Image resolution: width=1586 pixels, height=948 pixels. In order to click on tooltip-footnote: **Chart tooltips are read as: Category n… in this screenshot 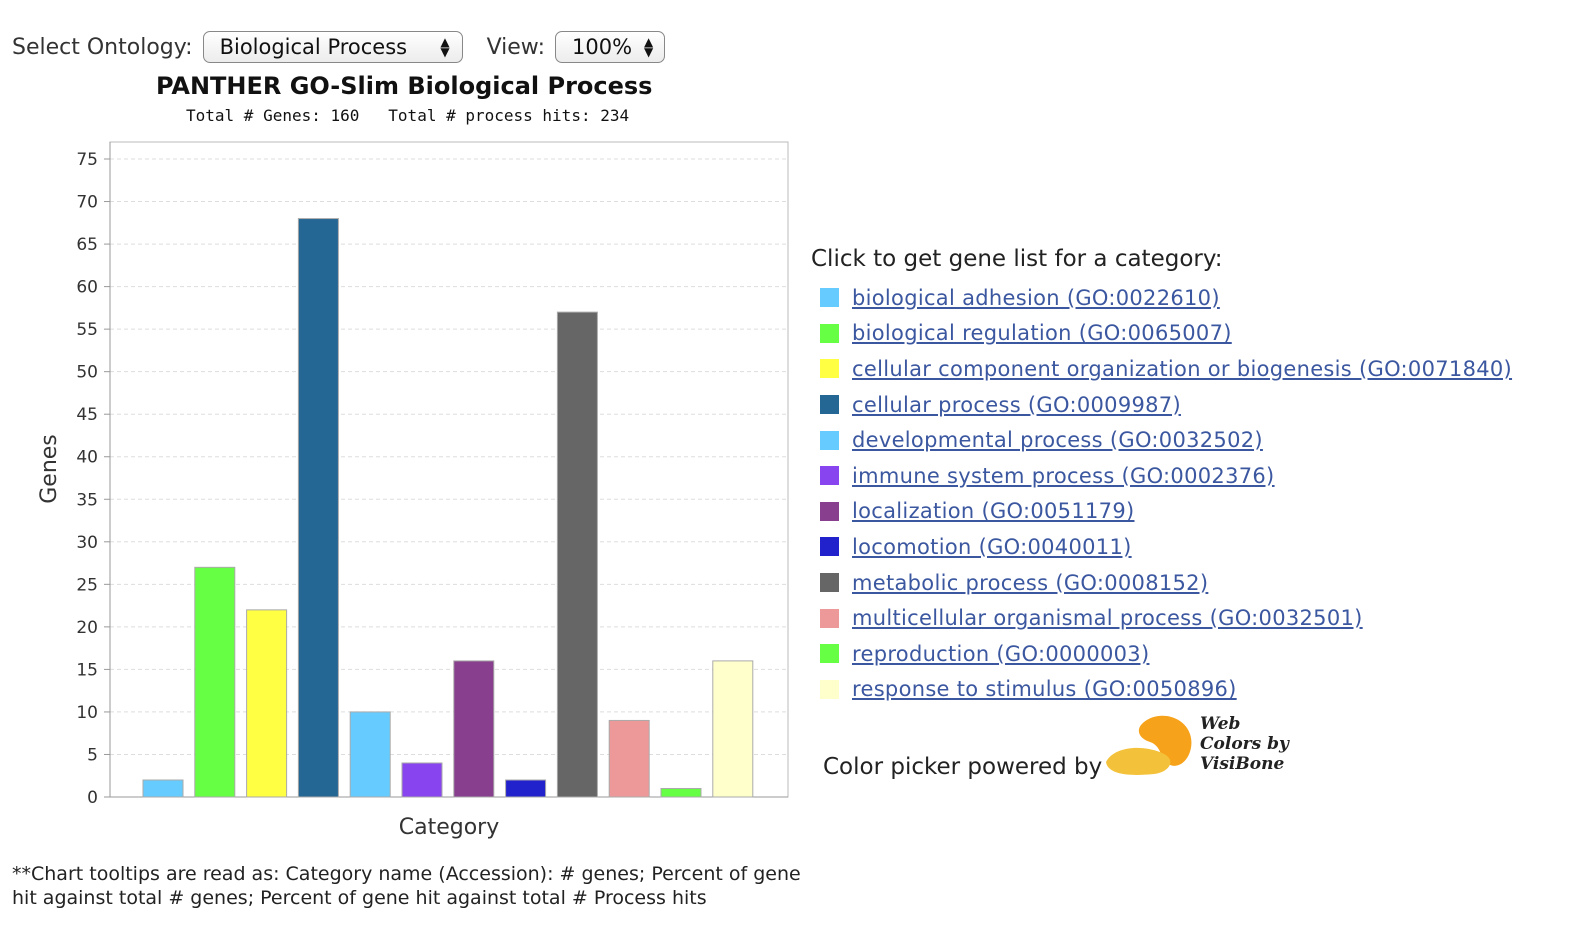, I will do `click(406, 886)`.